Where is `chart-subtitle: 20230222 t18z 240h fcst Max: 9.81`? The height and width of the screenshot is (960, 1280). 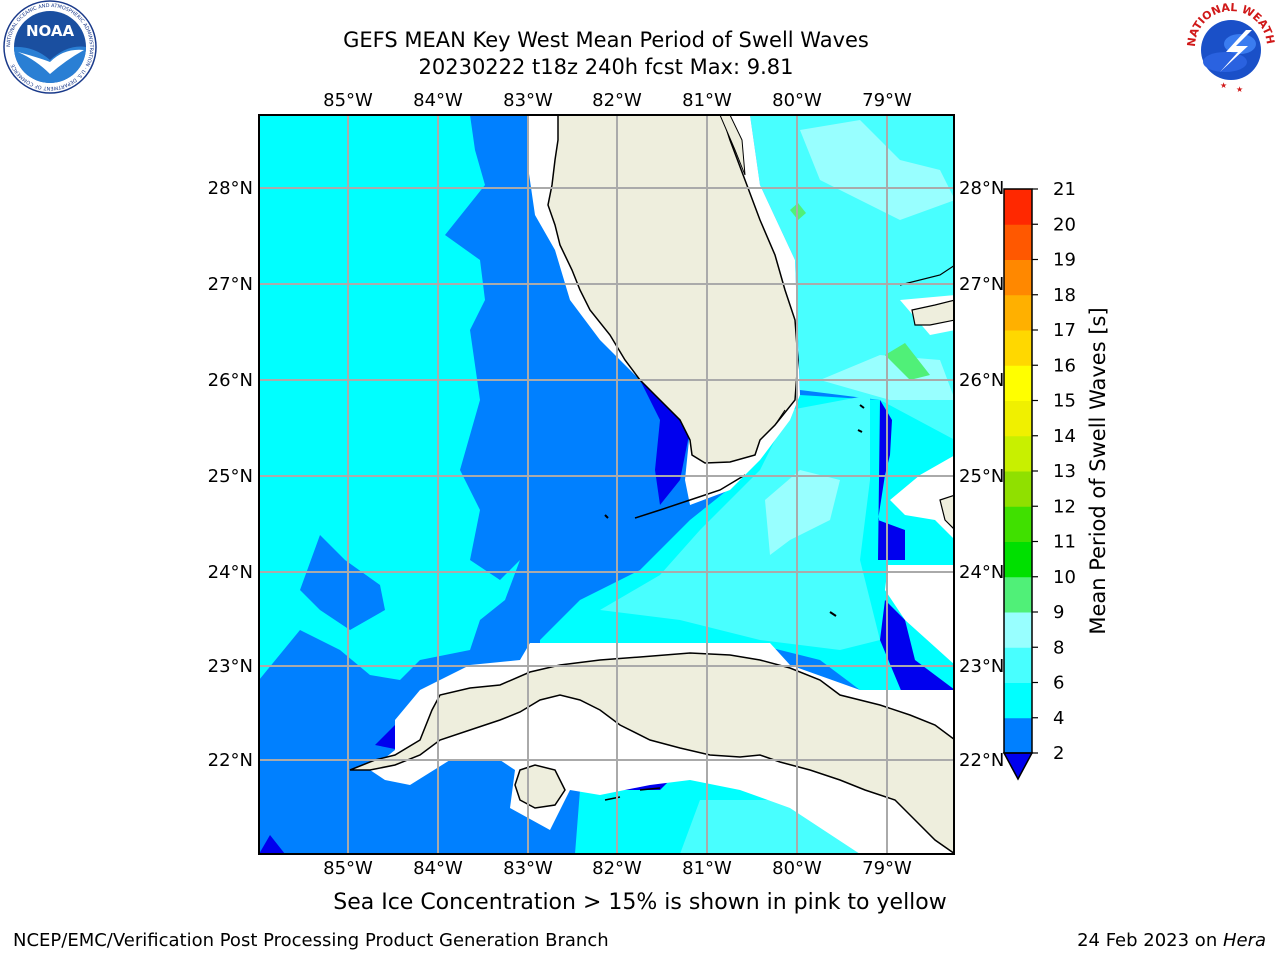 chart-subtitle: 20230222 t18z 240h fcst Max: 9.81 is located at coordinates (606, 67).